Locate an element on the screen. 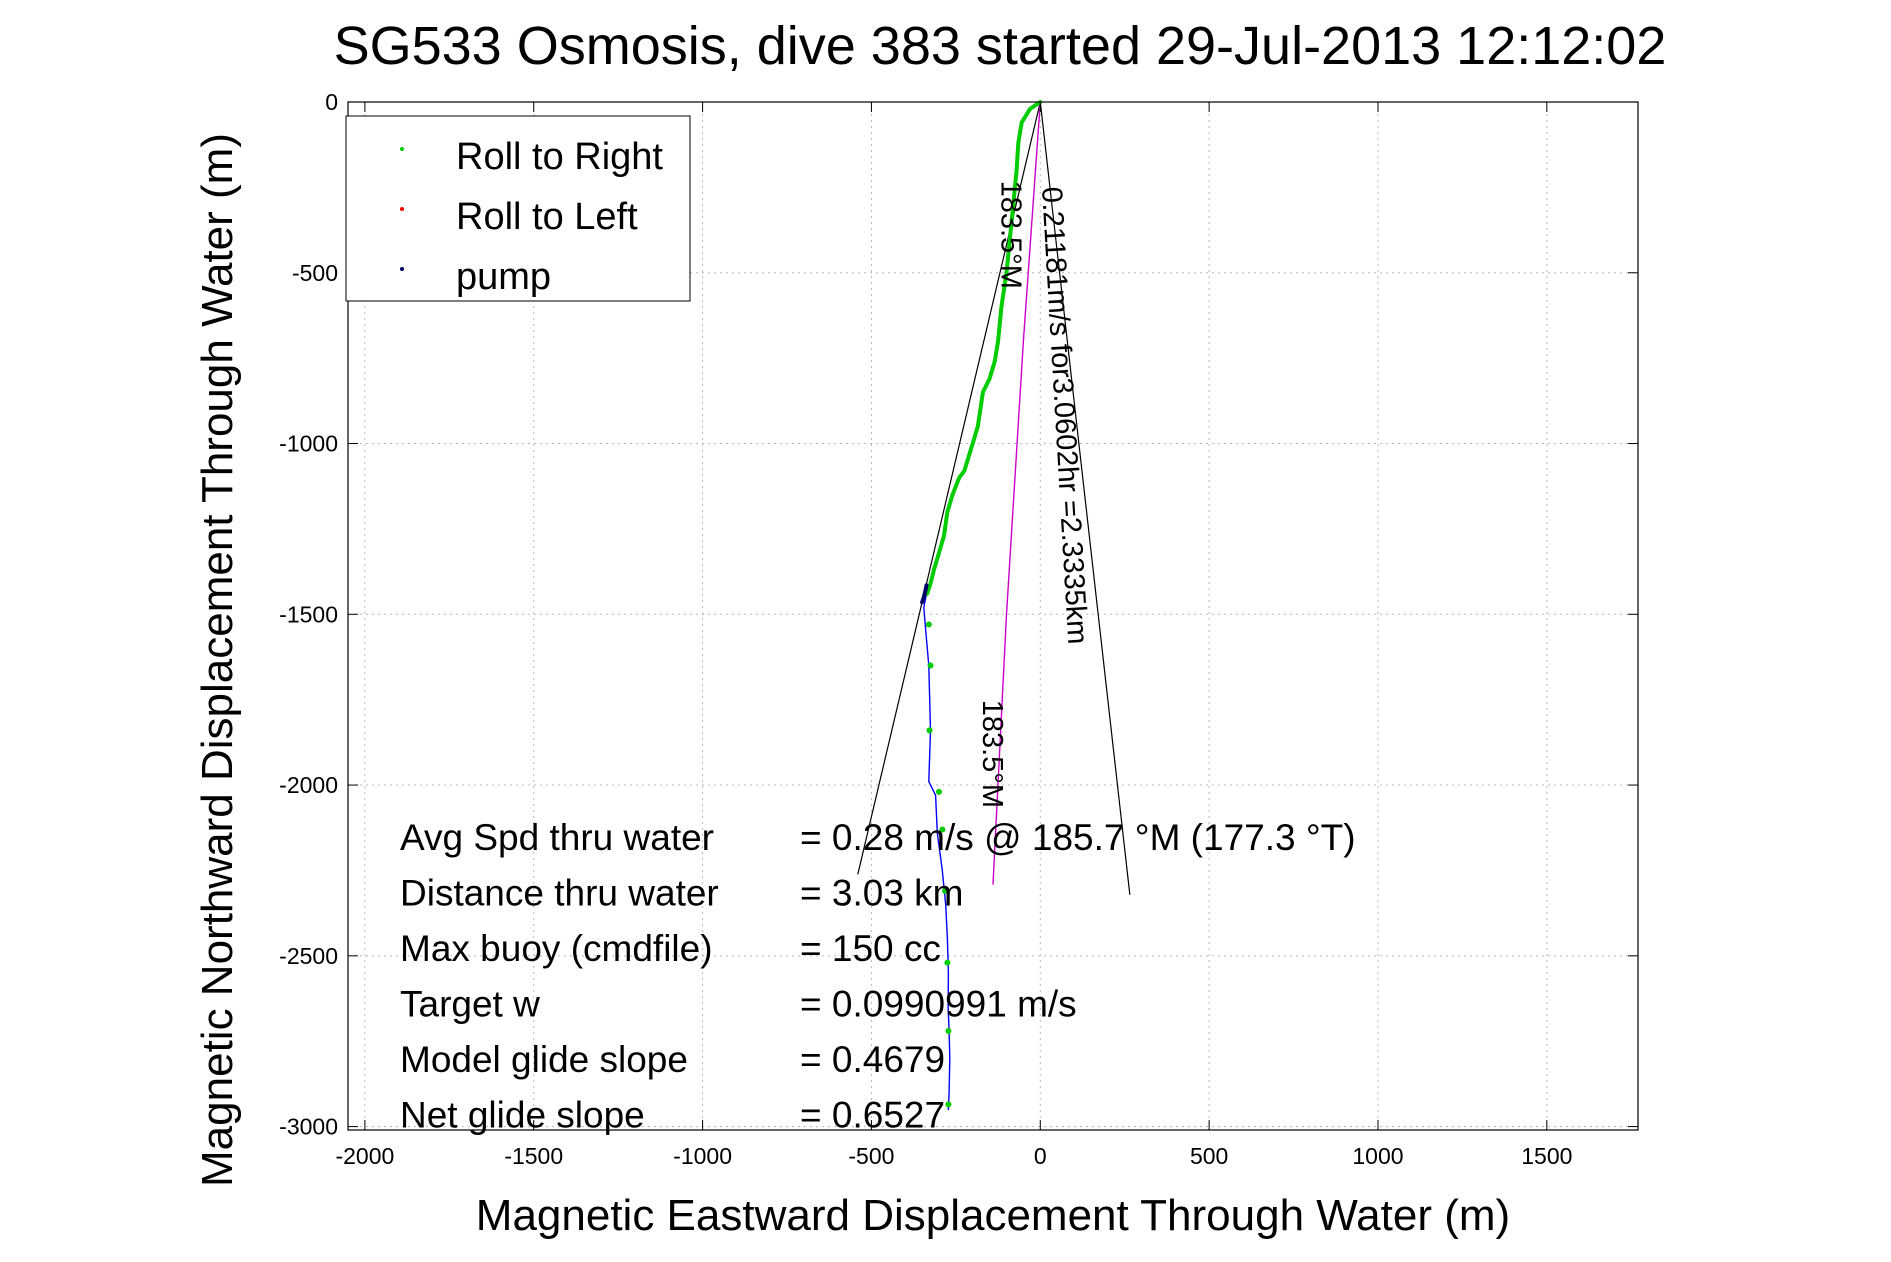 The width and height of the screenshot is (1891, 1262). legend-label-2: pump is located at coordinates (503, 277).